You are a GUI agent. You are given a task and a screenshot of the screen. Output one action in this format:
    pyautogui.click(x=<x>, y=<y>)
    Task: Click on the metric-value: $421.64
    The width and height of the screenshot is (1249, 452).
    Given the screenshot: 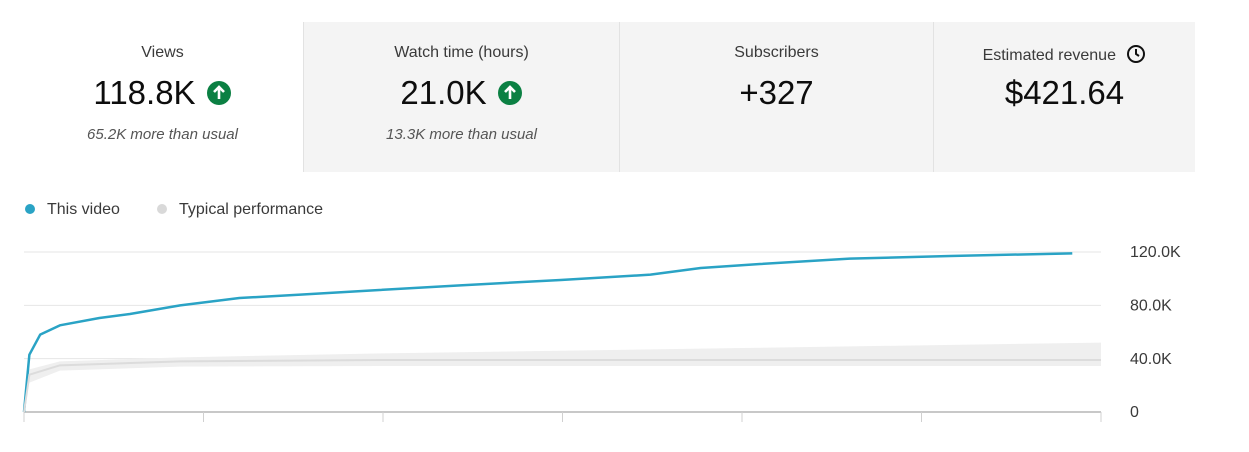 What is the action you would take?
    pyautogui.click(x=1064, y=92)
    